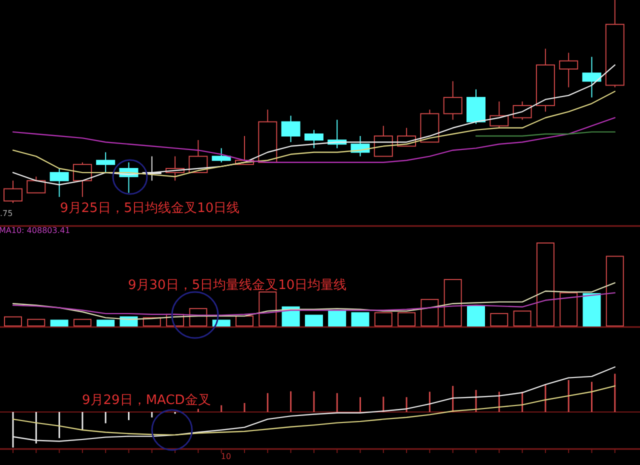 The image size is (640, 465). I want to click on annotation: 9月30日，5日均量线金叉10日均量线, so click(237, 285).